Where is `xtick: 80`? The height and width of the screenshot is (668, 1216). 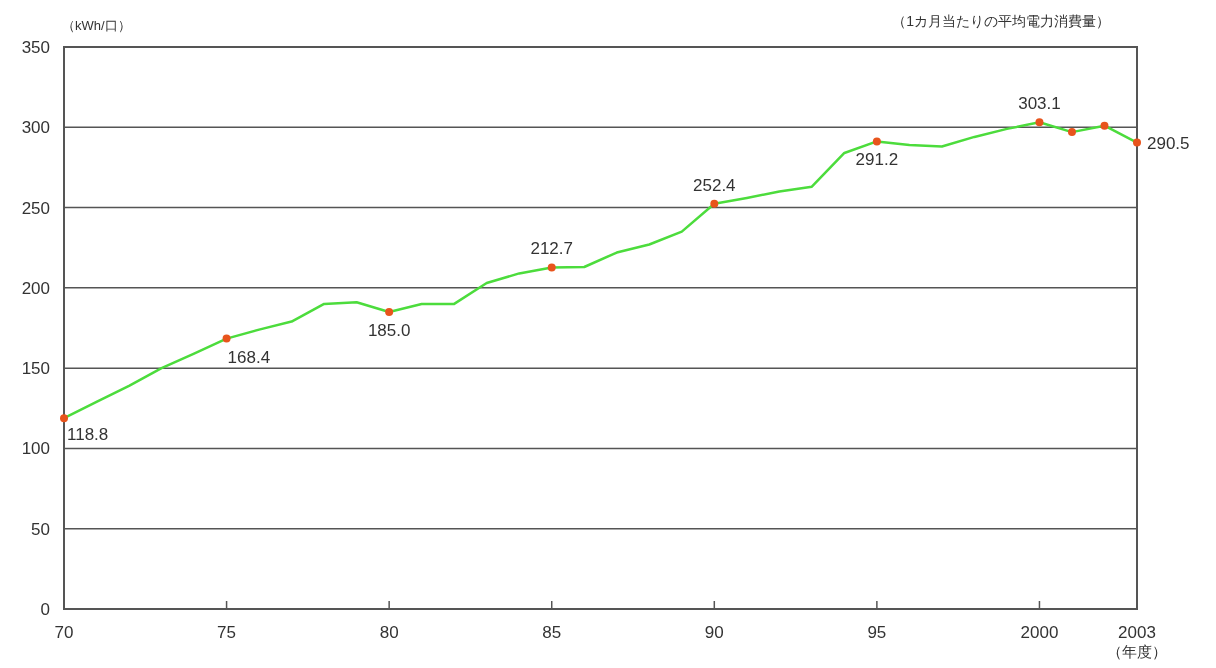 xtick: 80 is located at coordinates (389, 632).